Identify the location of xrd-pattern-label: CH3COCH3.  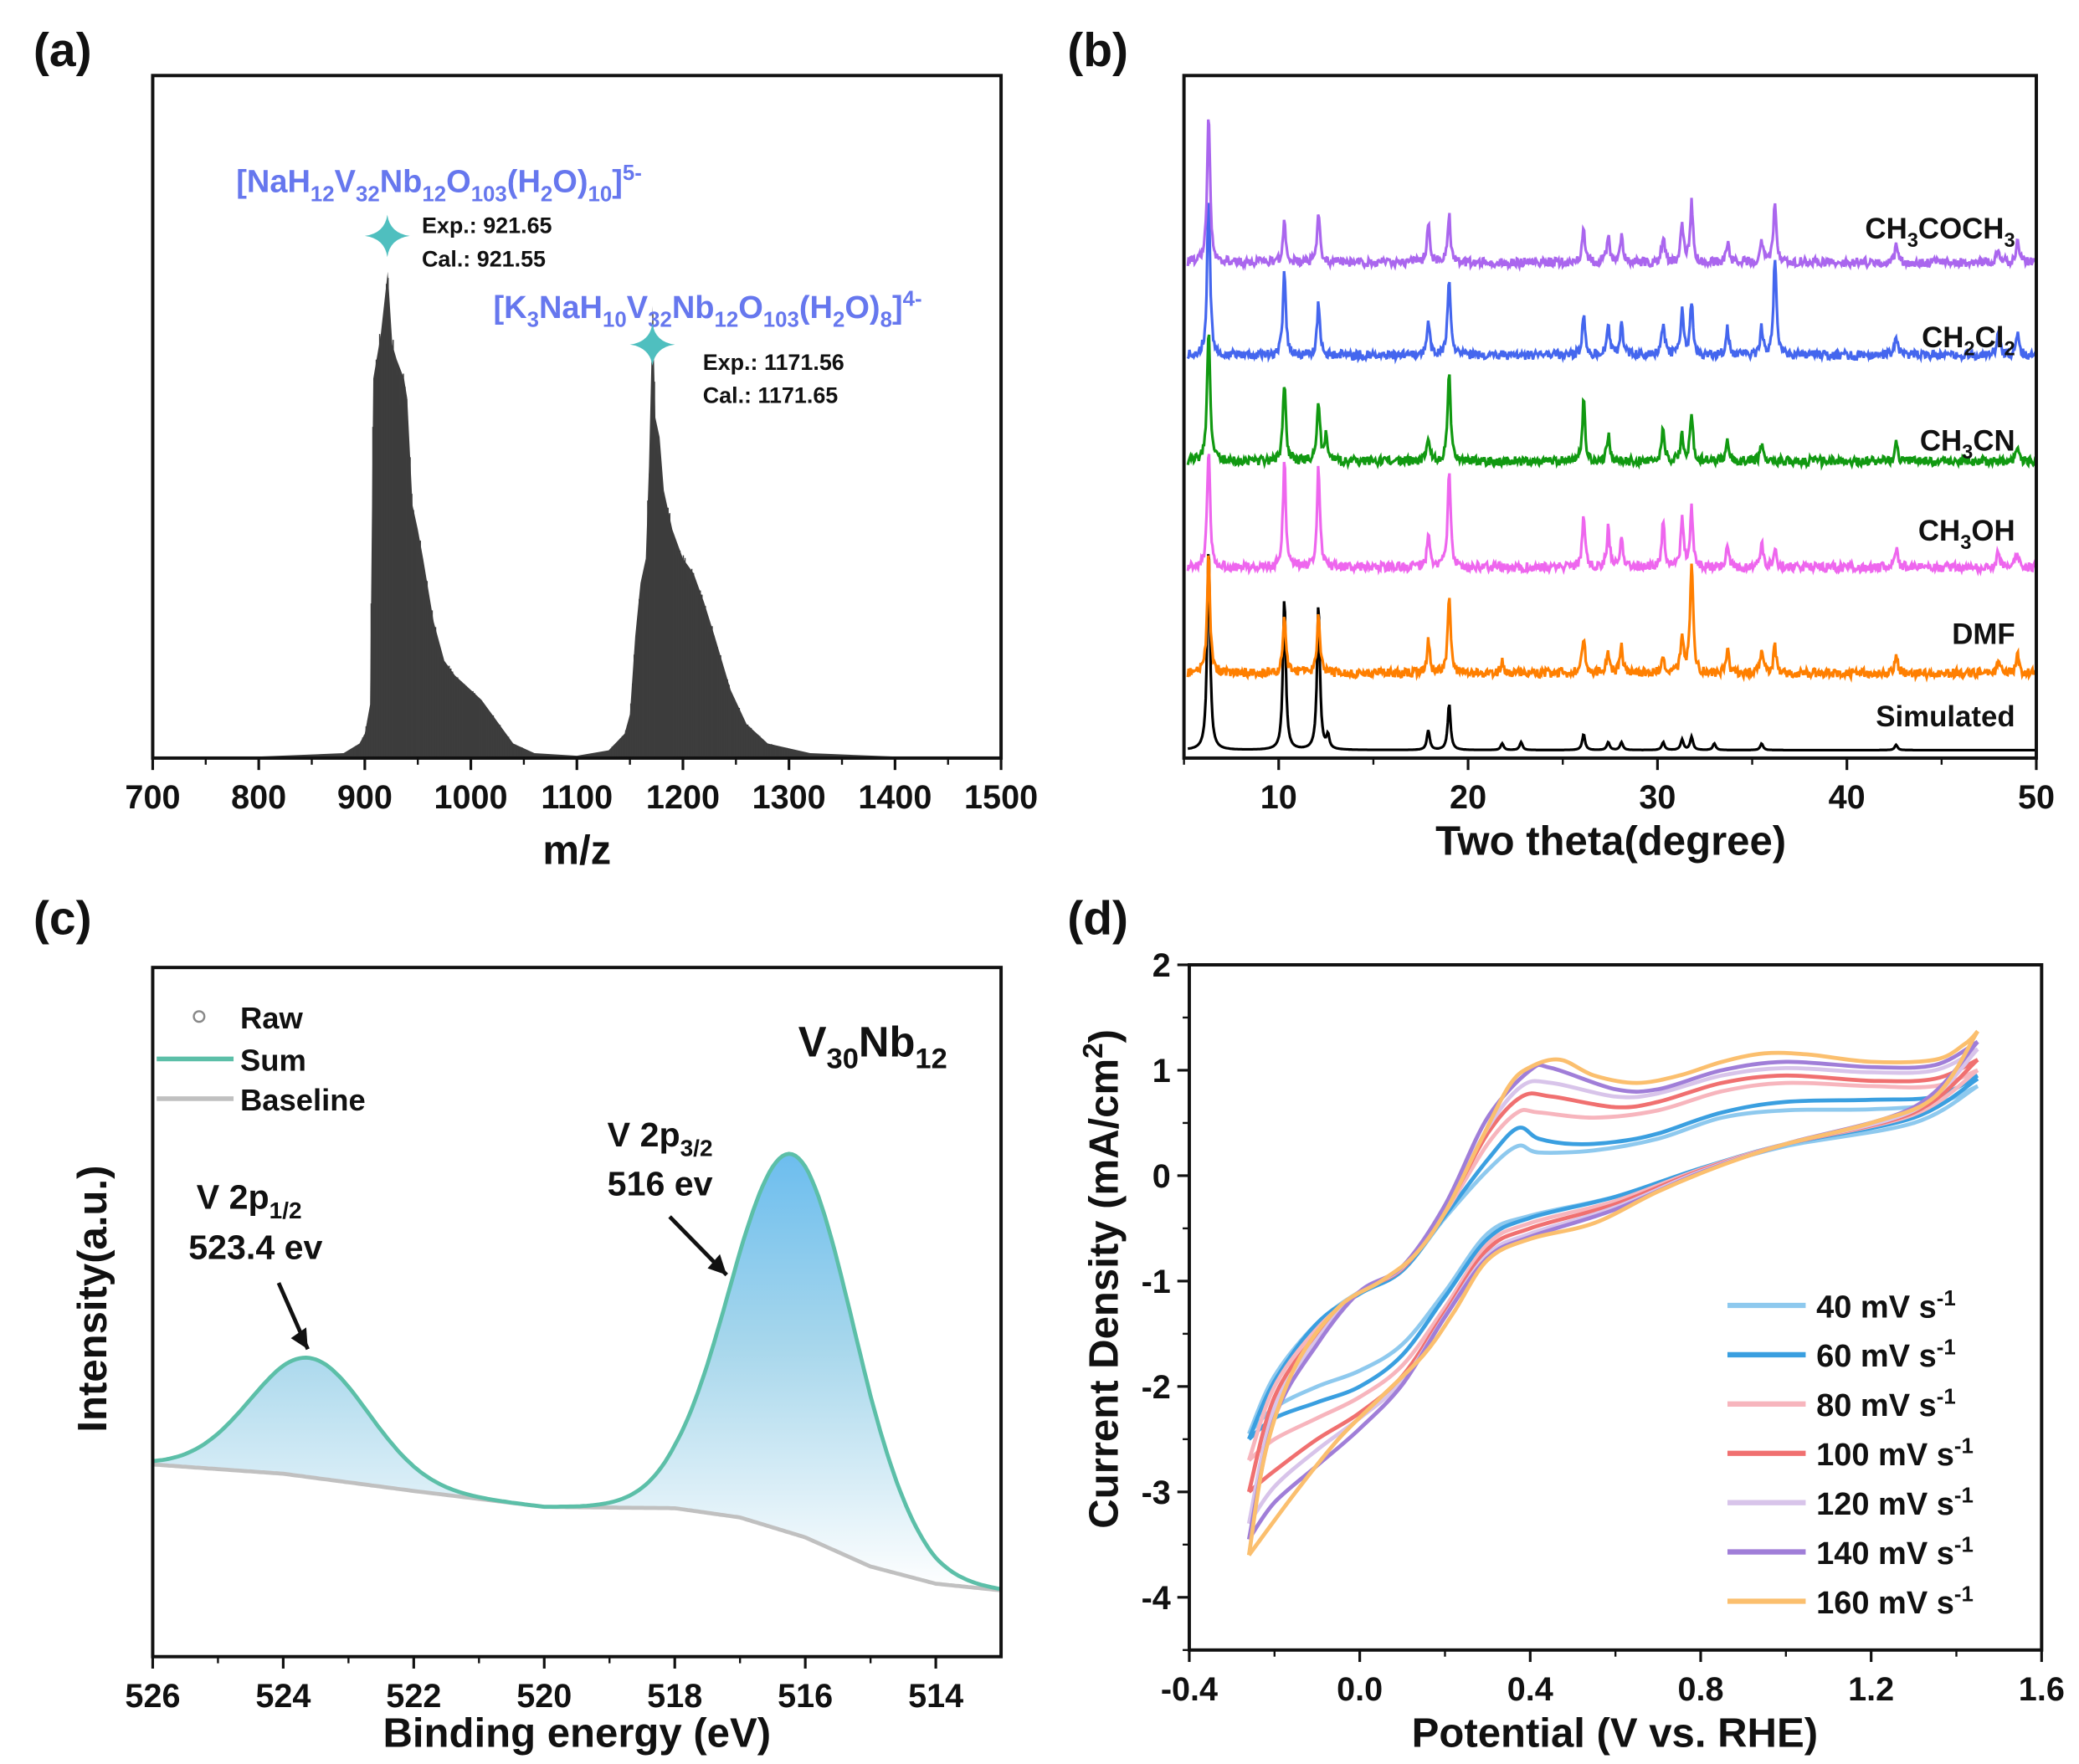
(1940, 233).